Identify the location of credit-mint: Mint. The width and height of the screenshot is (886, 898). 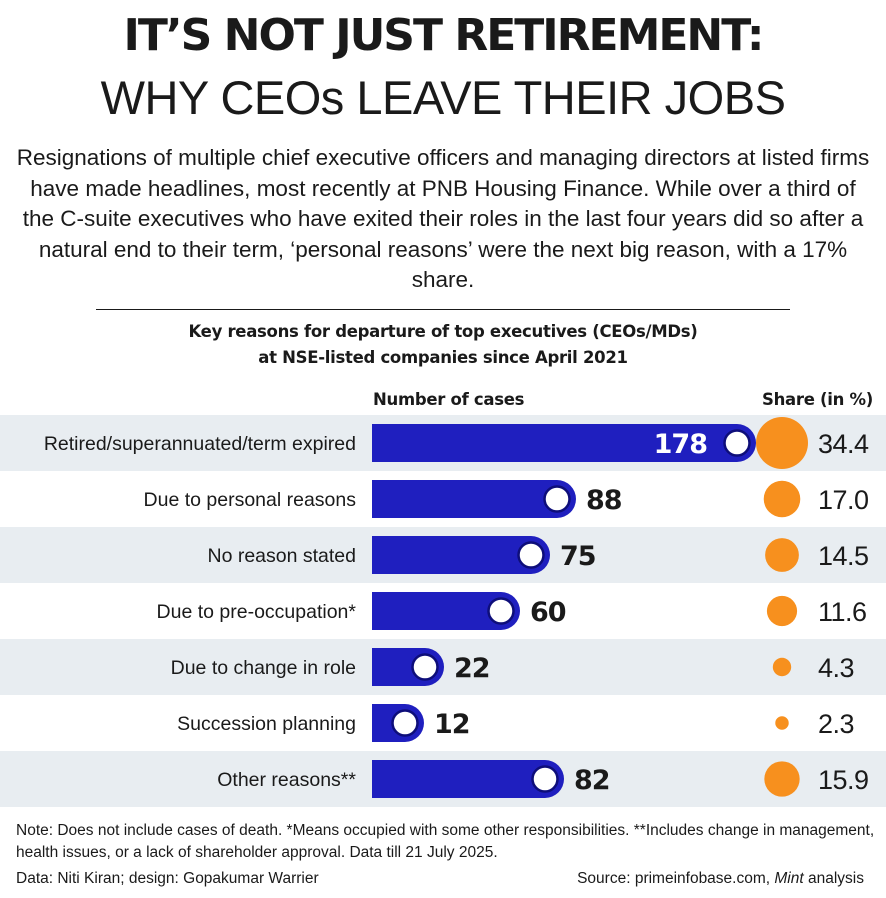
(789, 878).